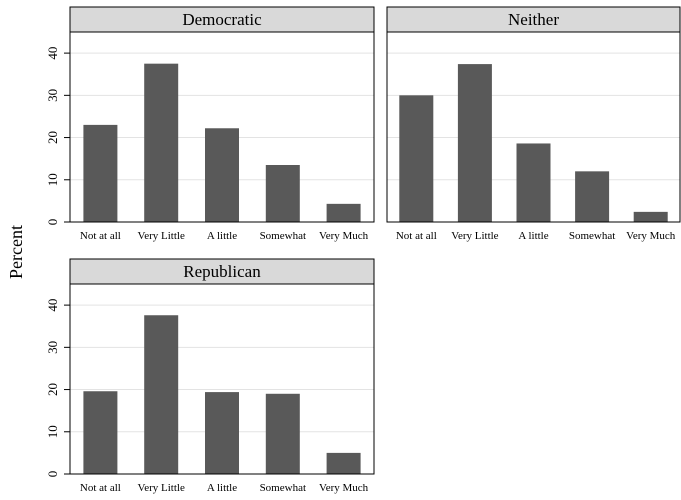 This screenshot has height=500, width=681. I want to click on panel-title: Democratic, so click(222, 19).